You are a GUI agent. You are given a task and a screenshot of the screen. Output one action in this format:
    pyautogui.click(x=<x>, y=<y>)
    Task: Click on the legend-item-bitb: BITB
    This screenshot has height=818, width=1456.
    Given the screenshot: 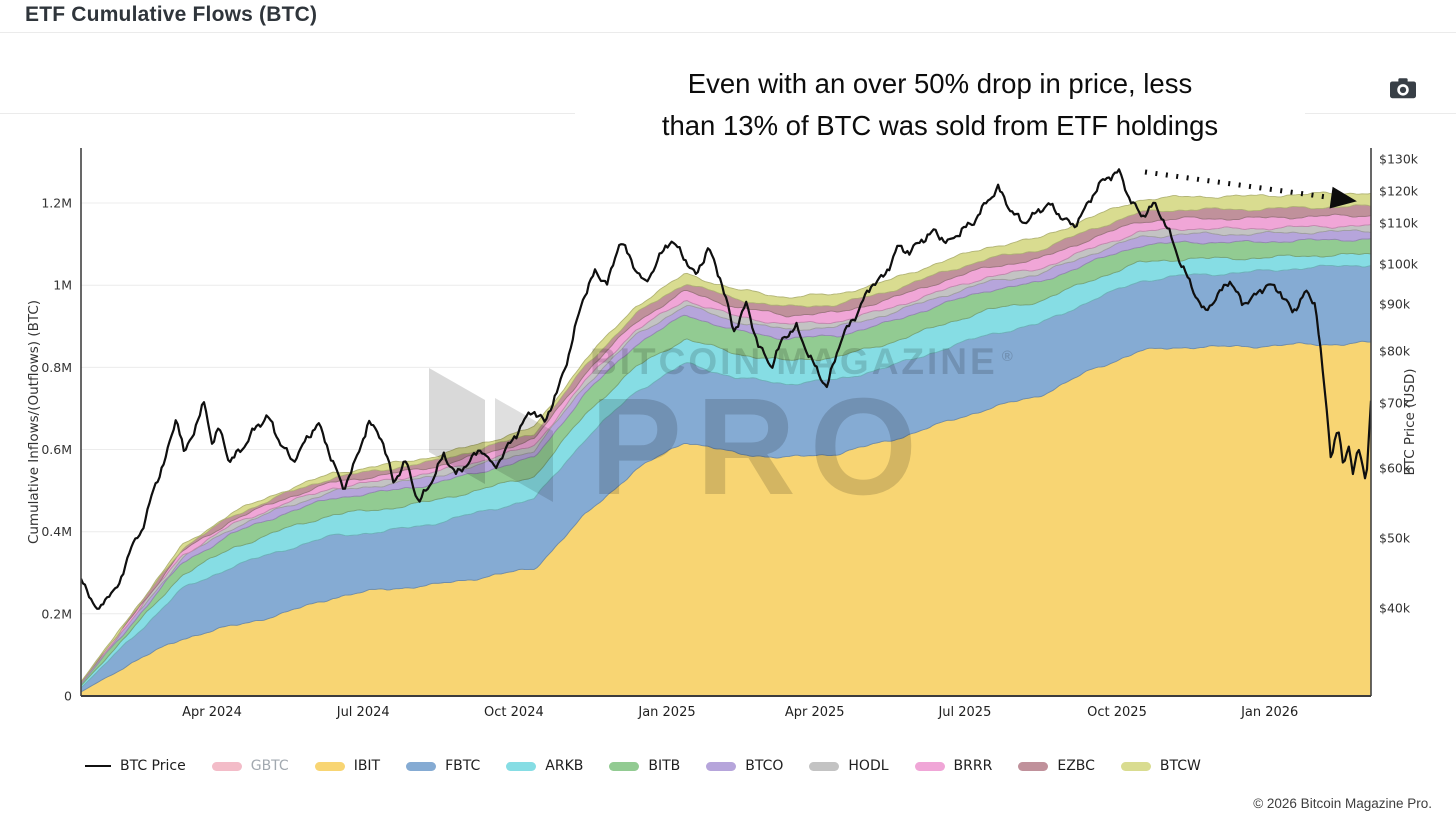 What is the action you would take?
    pyautogui.click(x=644, y=766)
    